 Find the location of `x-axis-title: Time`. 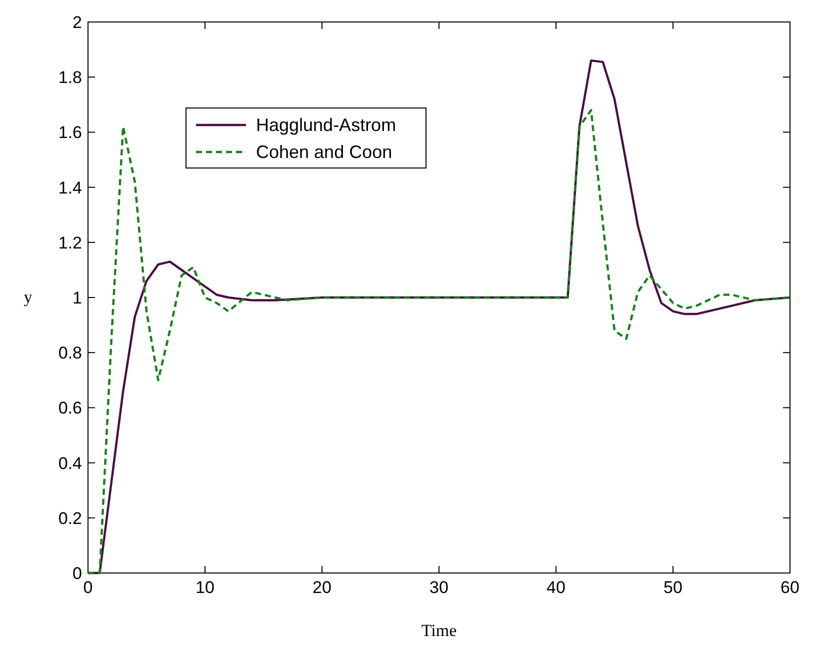

x-axis-title: Time is located at coordinates (439, 630).